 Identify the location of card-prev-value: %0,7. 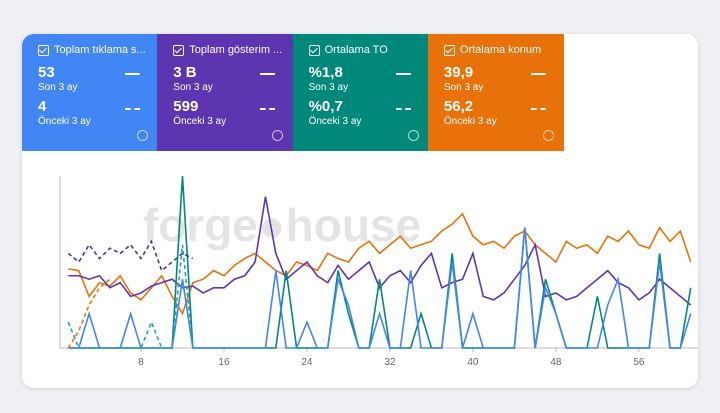
(325, 106).